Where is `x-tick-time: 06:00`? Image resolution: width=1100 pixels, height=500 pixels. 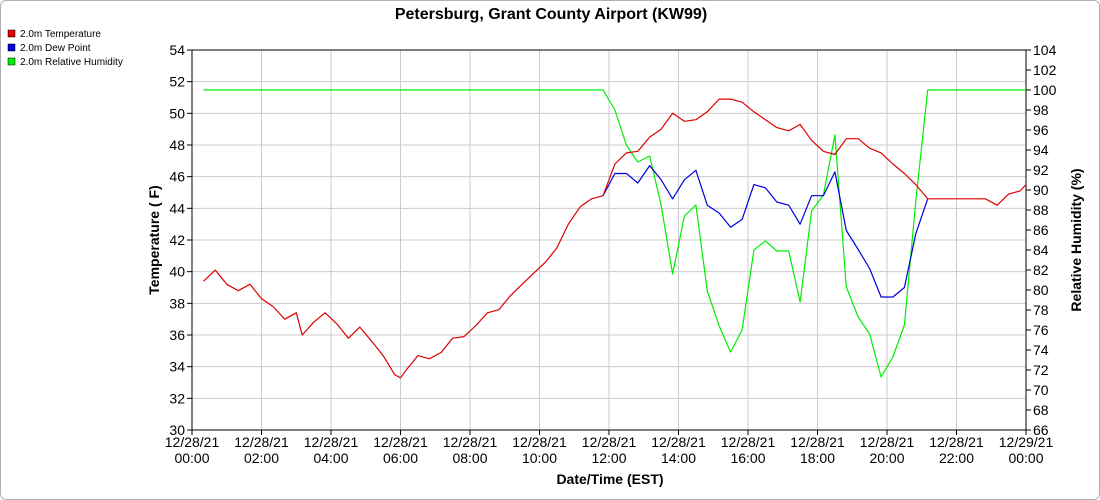
x-tick-time: 06:00 is located at coordinates (400, 458).